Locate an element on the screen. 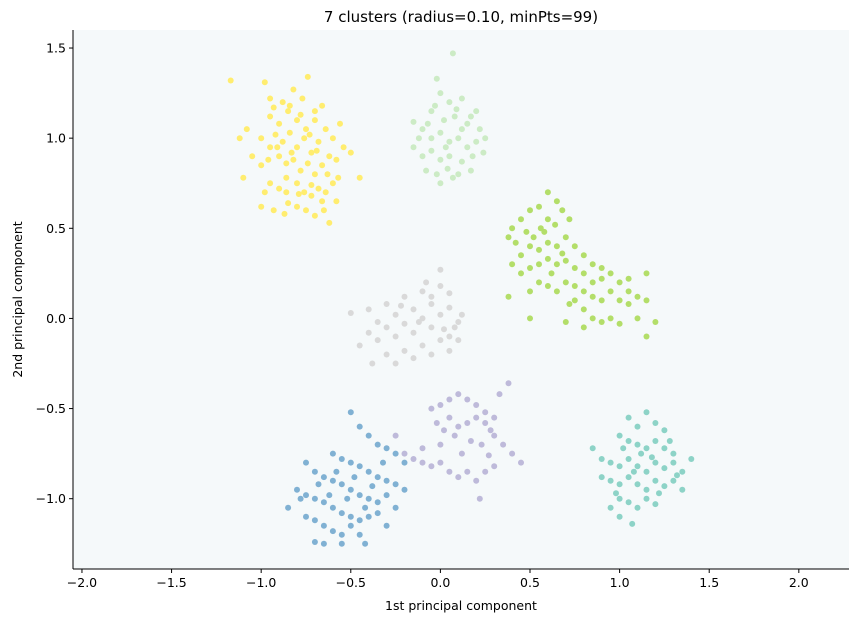 This screenshot has width=858, height=622. x-tick-label: 0.0 is located at coordinates (440, 582).